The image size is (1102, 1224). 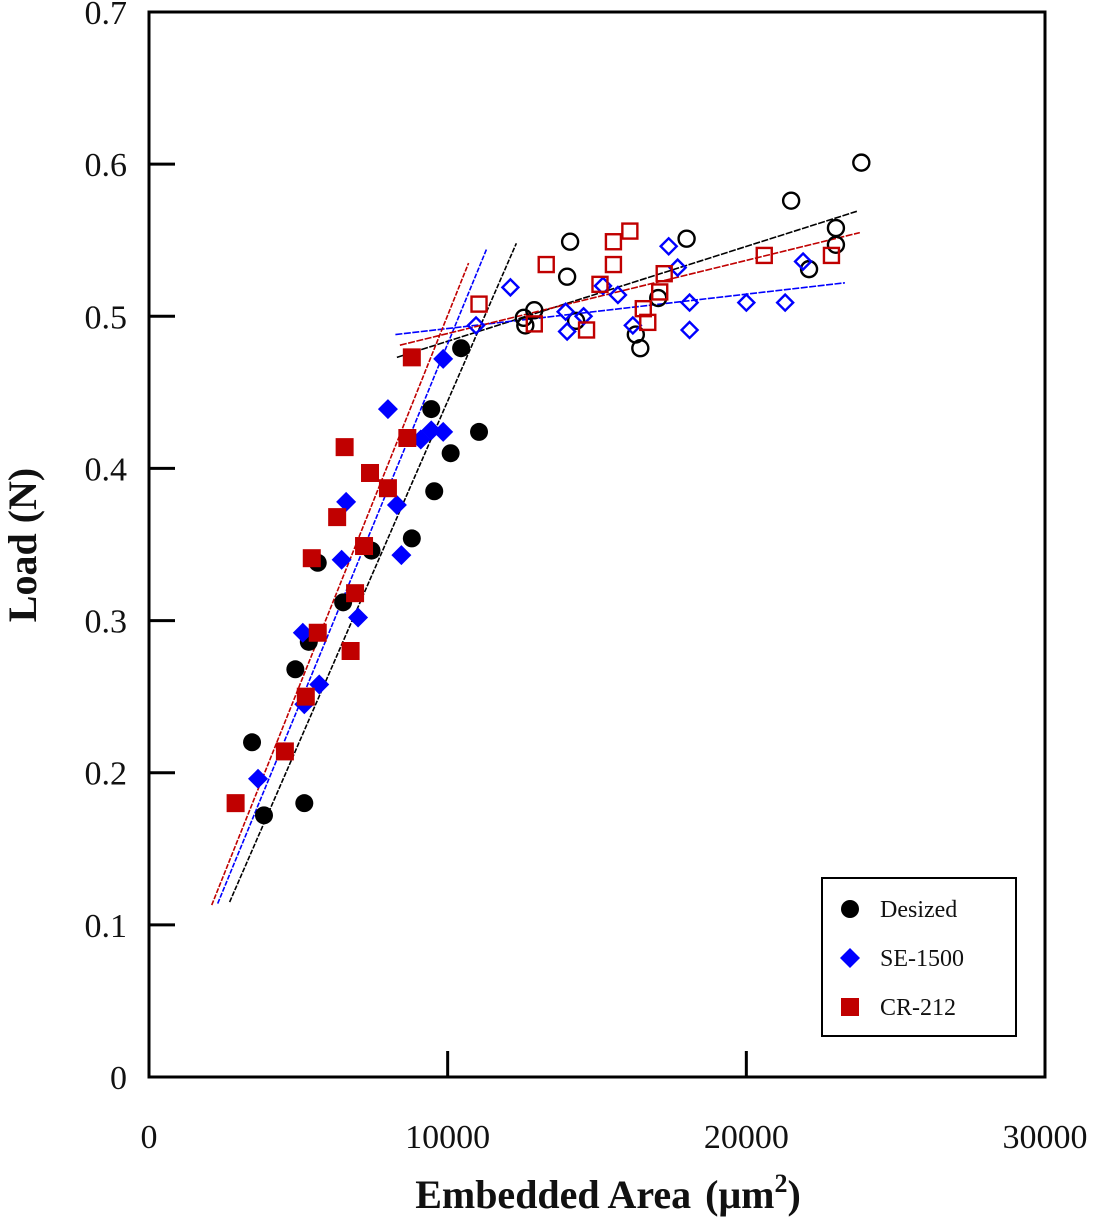 What do you see at coordinates (447, 1137) in the screenshot?
I see `x-tick-label: 10000` at bounding box center [447, 1137].